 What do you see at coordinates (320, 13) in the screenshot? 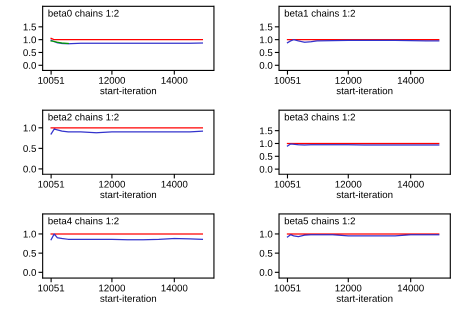
I see `chart-title: beta1 chains 1:2` at bounding box center [320, 13].